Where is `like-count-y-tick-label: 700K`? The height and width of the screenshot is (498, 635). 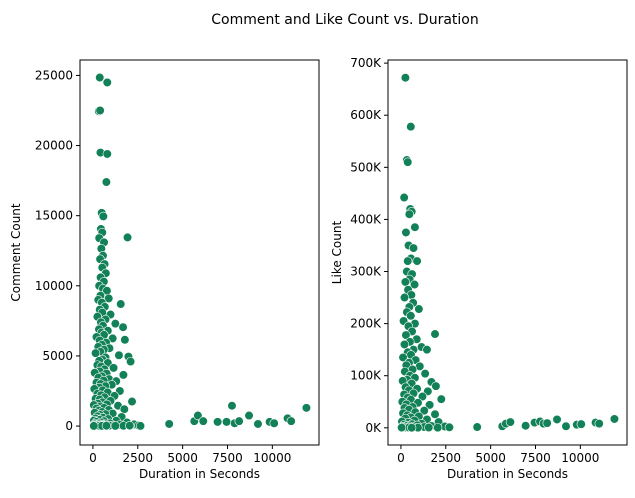 like-count-y-tick-label: 700K is located at coordinates (366, 63).